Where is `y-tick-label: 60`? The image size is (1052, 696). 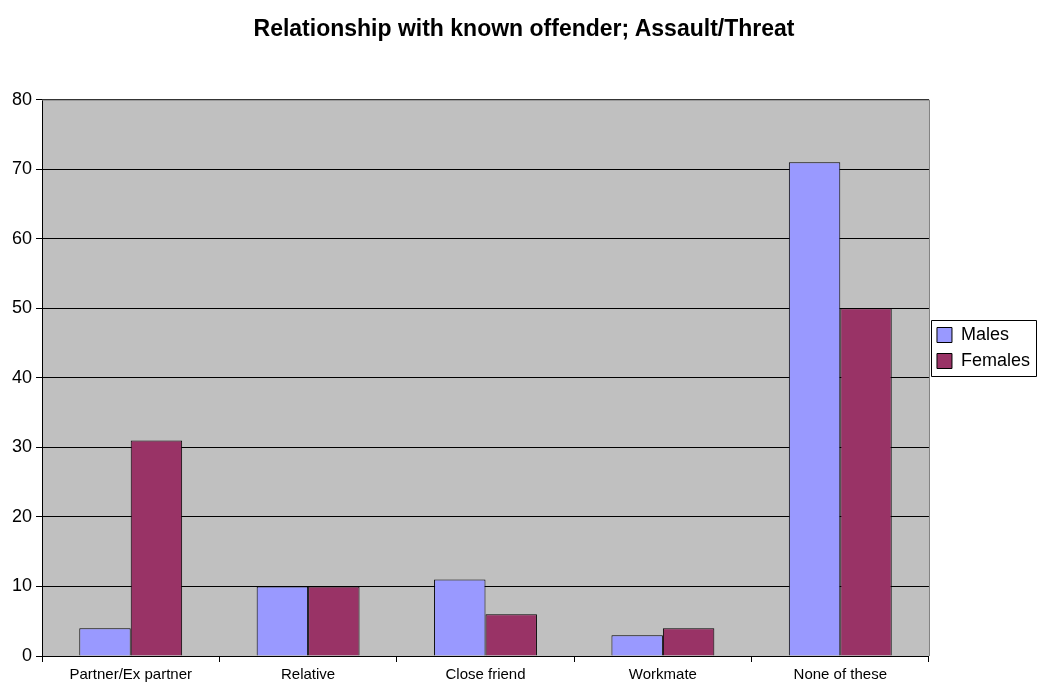
y-tick-label: 60 is located at coordinates (22, 237).